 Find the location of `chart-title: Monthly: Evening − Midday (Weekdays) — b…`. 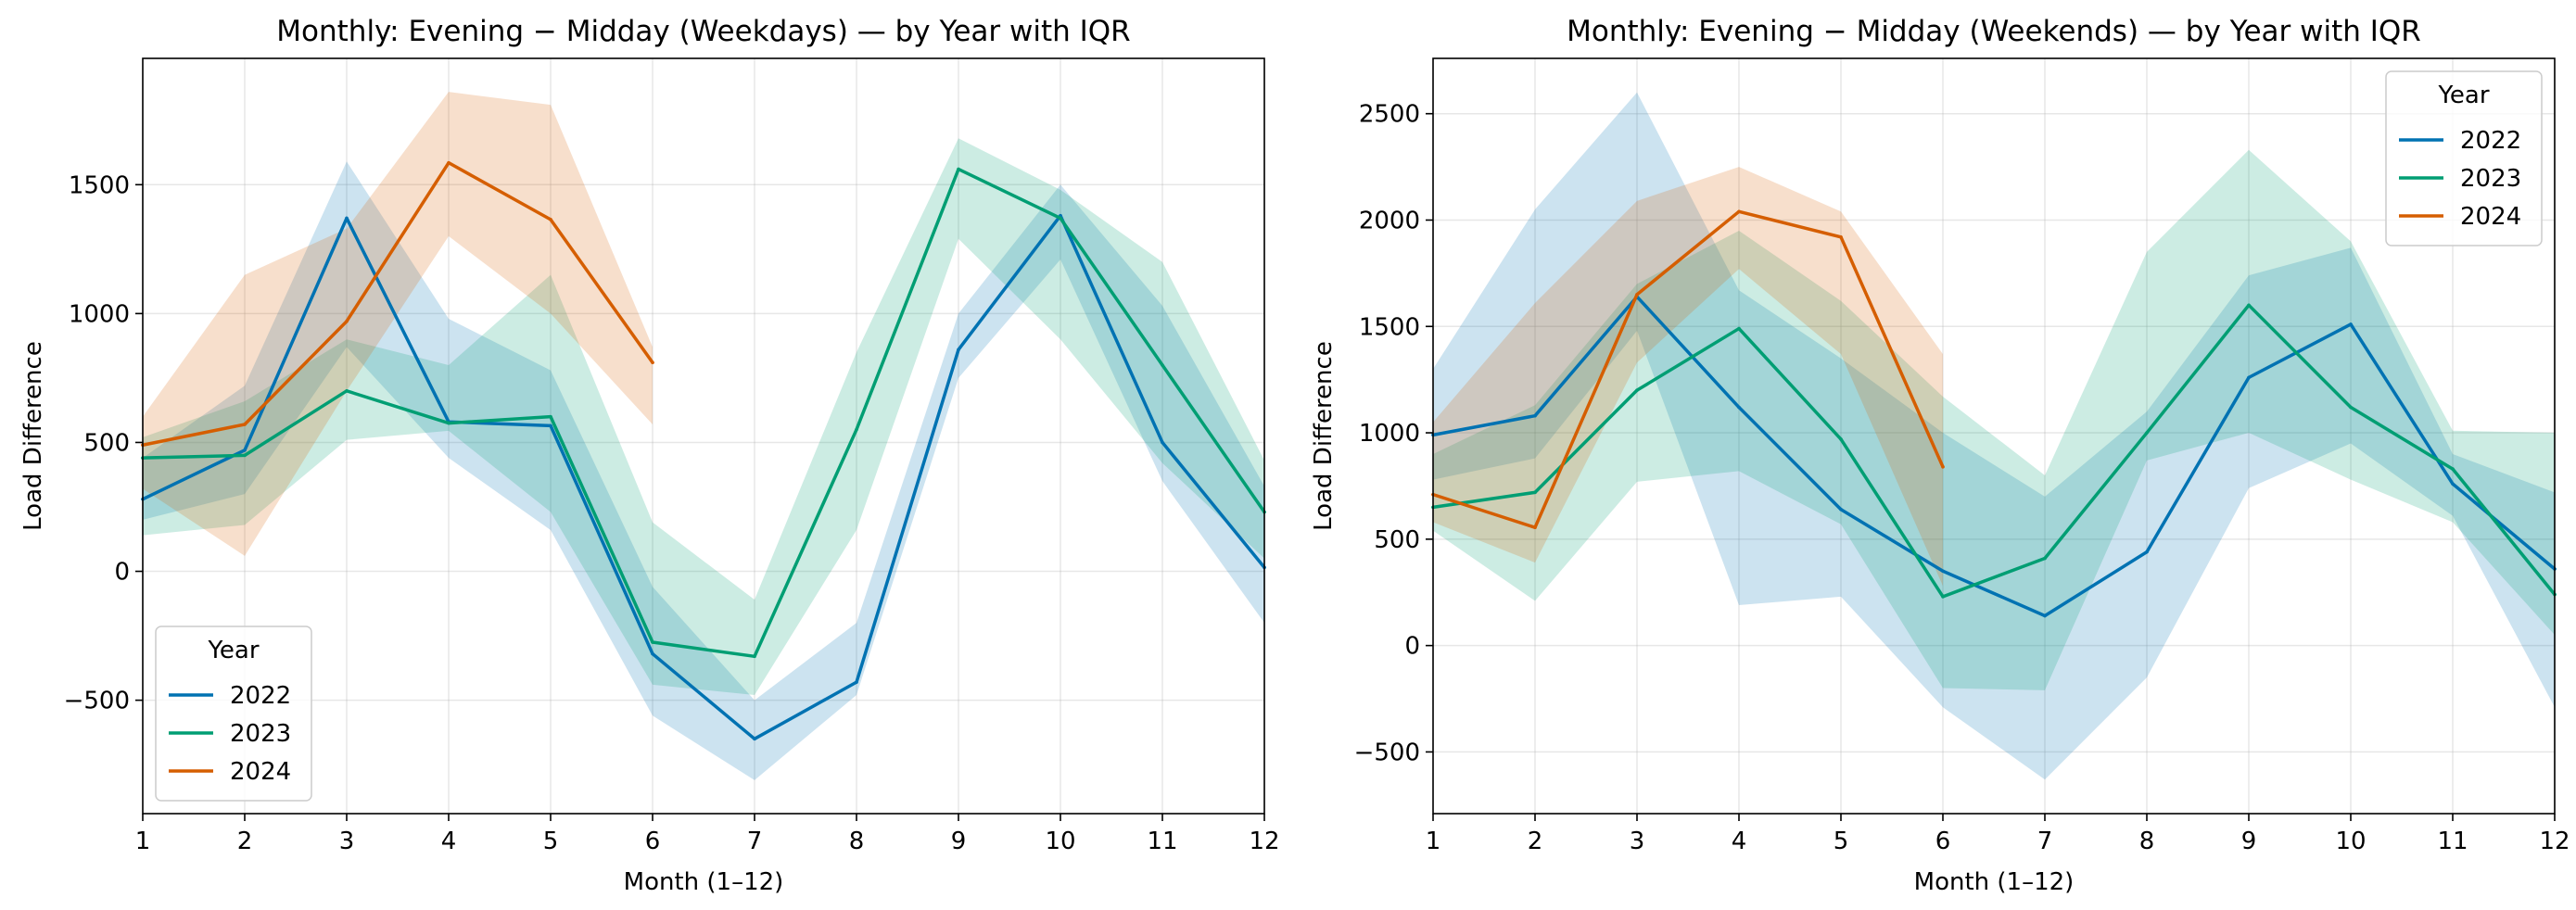

chart-title: Monthly: Evening − Midday (Weekdays) — b… is located at coordinates (703, 31).